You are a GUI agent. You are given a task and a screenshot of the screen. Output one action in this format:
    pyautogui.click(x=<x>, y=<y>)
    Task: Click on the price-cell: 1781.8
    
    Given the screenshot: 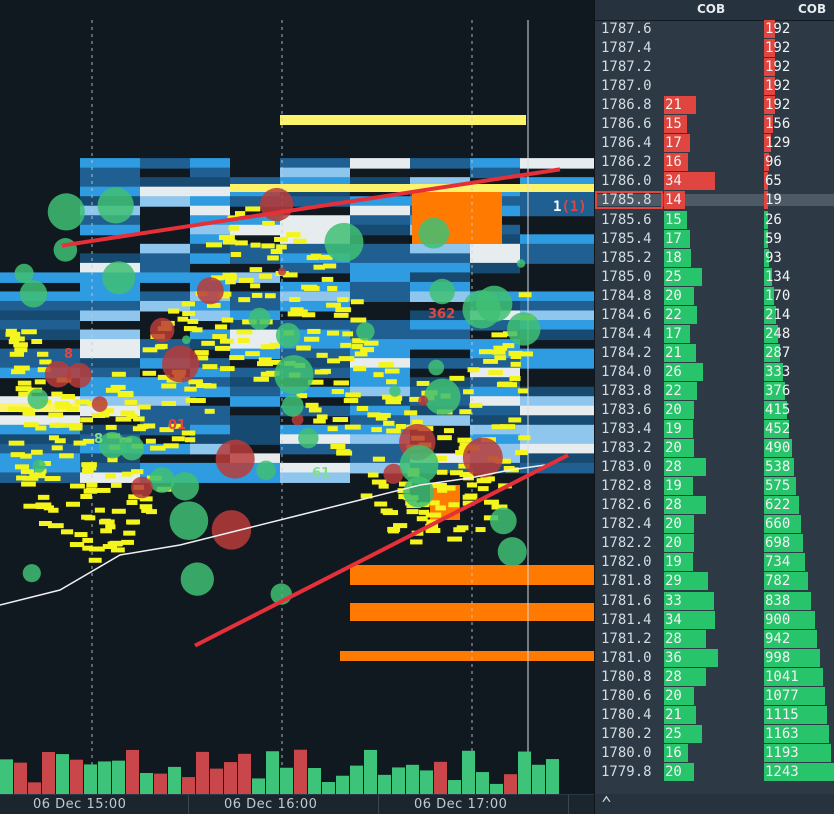 What is the action you would take?
    pyautogui.click(x=626, y=581)
    